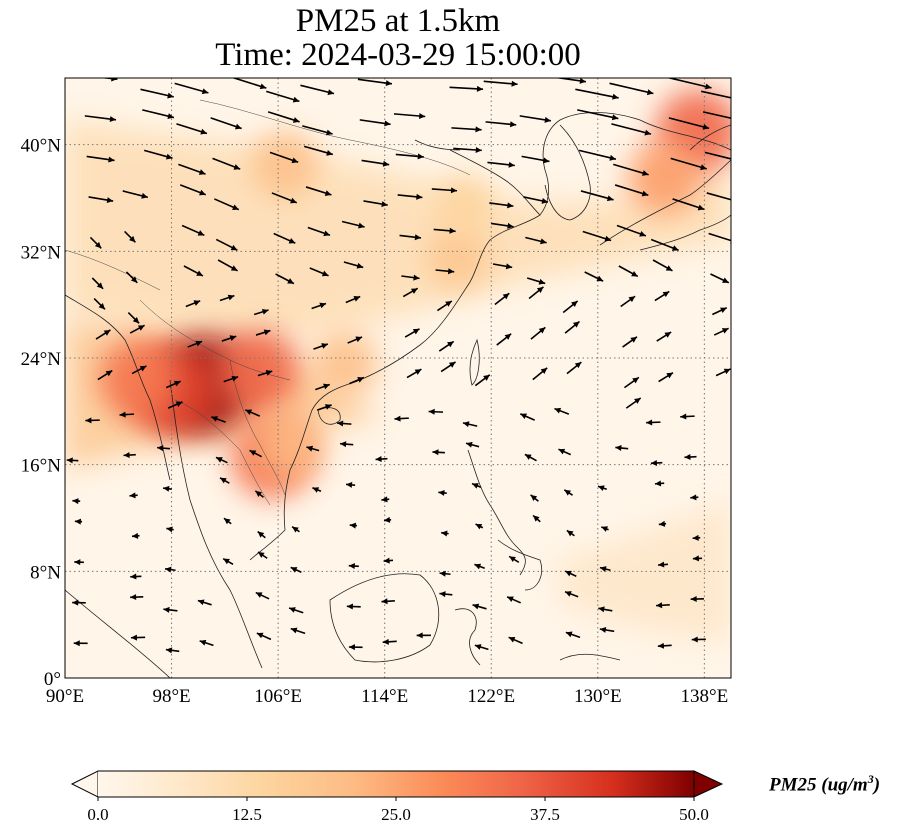 Image resolution: width=905 pixels, height=836 pixels. Describe the element at coordinates (284, 164) in the screenshot. I see `pm25-hotspot` at that location.